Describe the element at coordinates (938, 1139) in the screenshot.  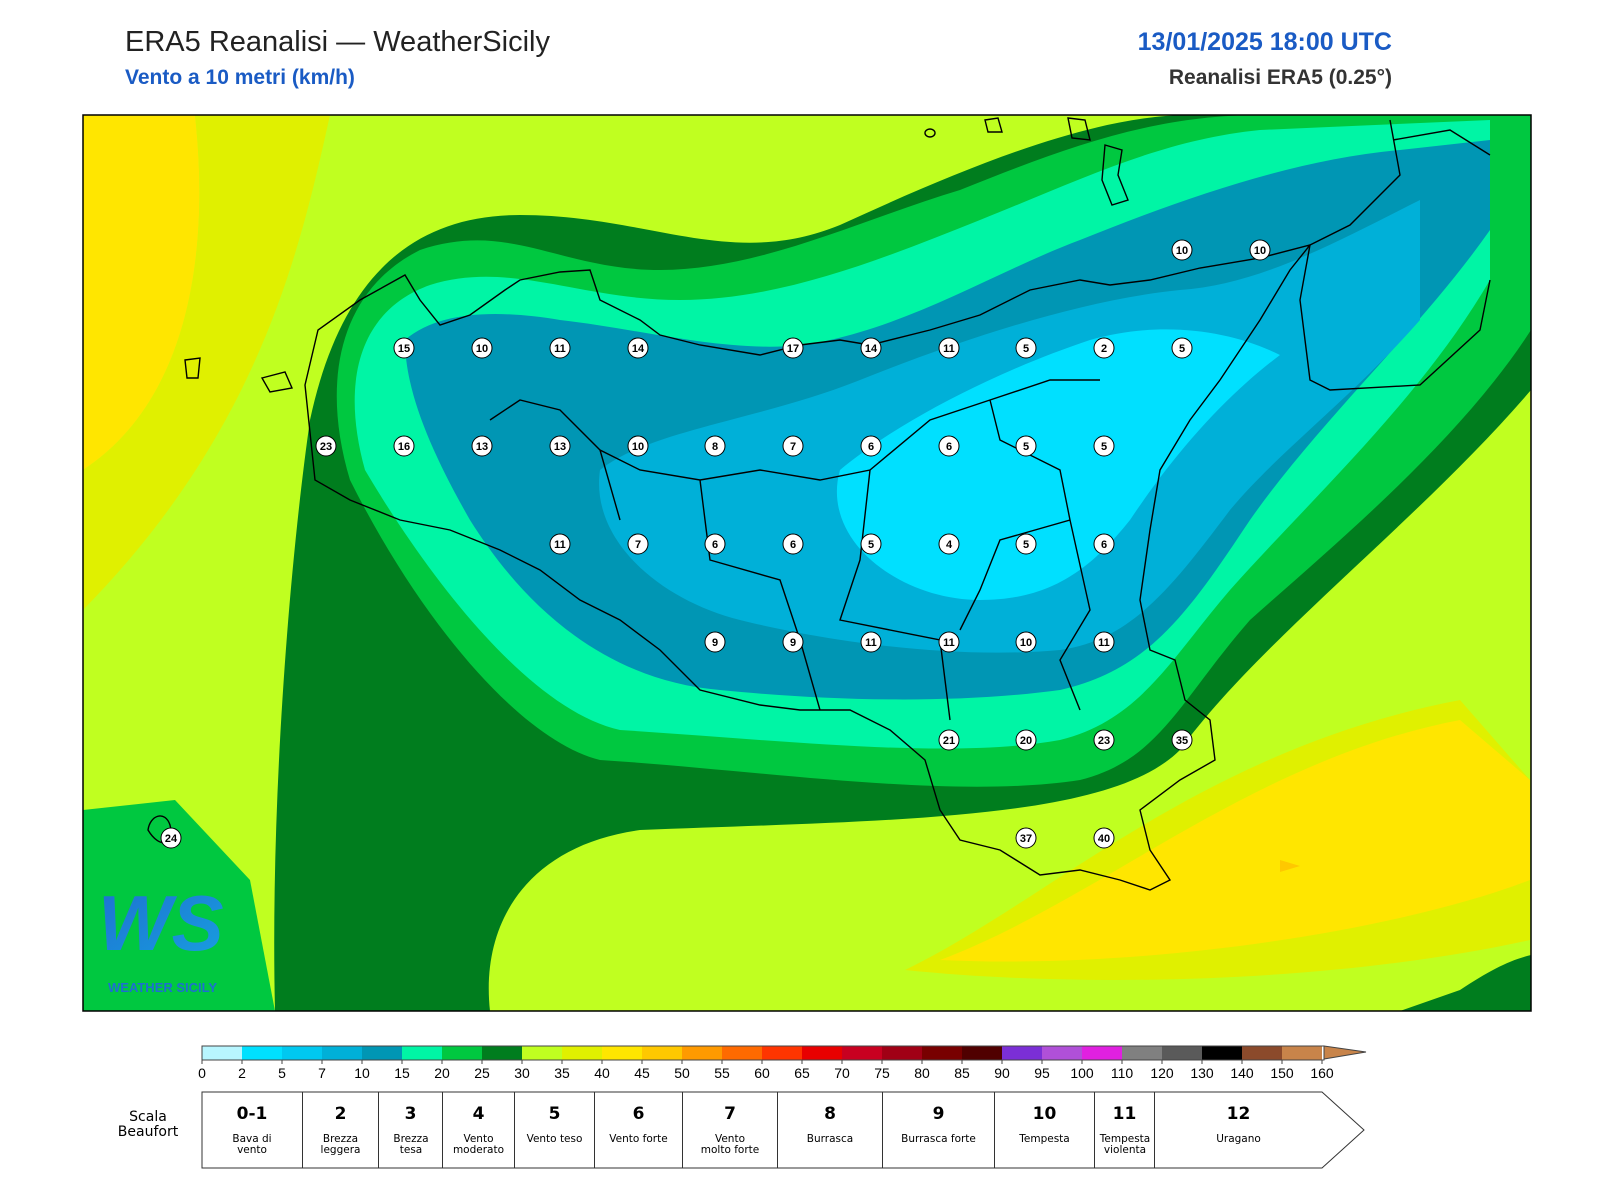
I see `beaufort-description: Burrasca forte` at that location.